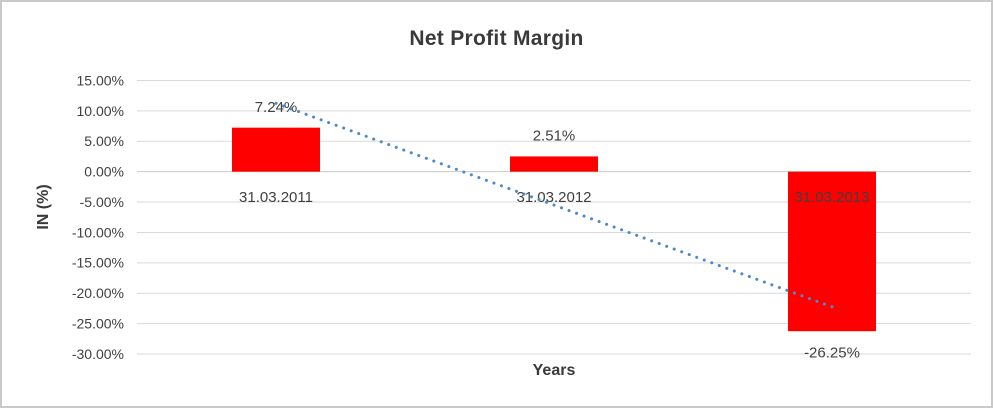  Describe the element at coordinates (102, 202) in the screenshot. I see `y-tick-label: -5.00%` at that location.